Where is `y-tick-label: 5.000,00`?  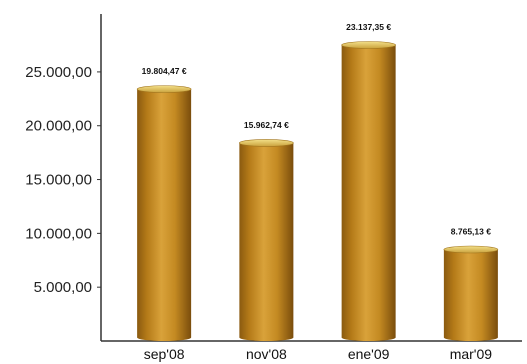
y-tick-label: 5.000,00 is located at coordinates (63, 287).